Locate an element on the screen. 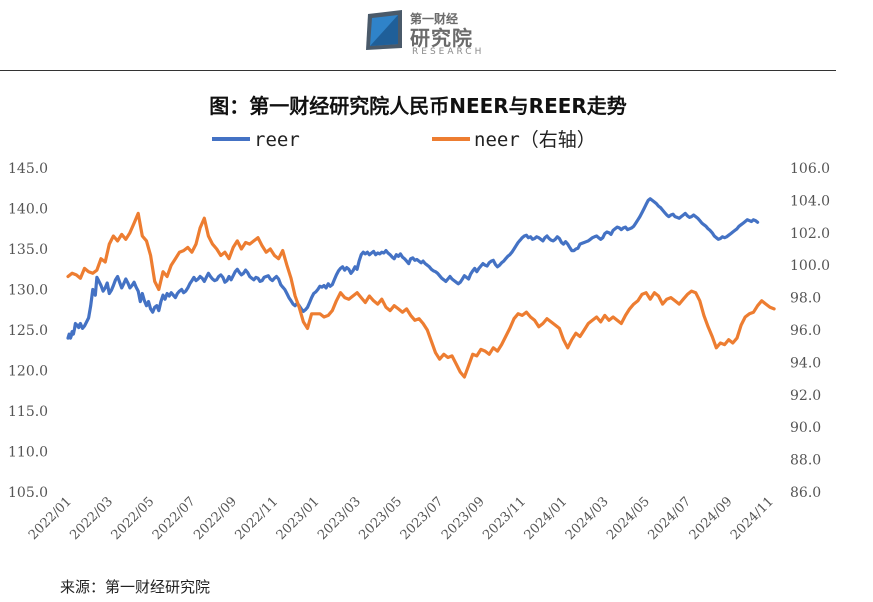 Image resolution: width=873 pixels, height=602 pixels. legend-label-reer: reer is located at coordinates (277, 140).